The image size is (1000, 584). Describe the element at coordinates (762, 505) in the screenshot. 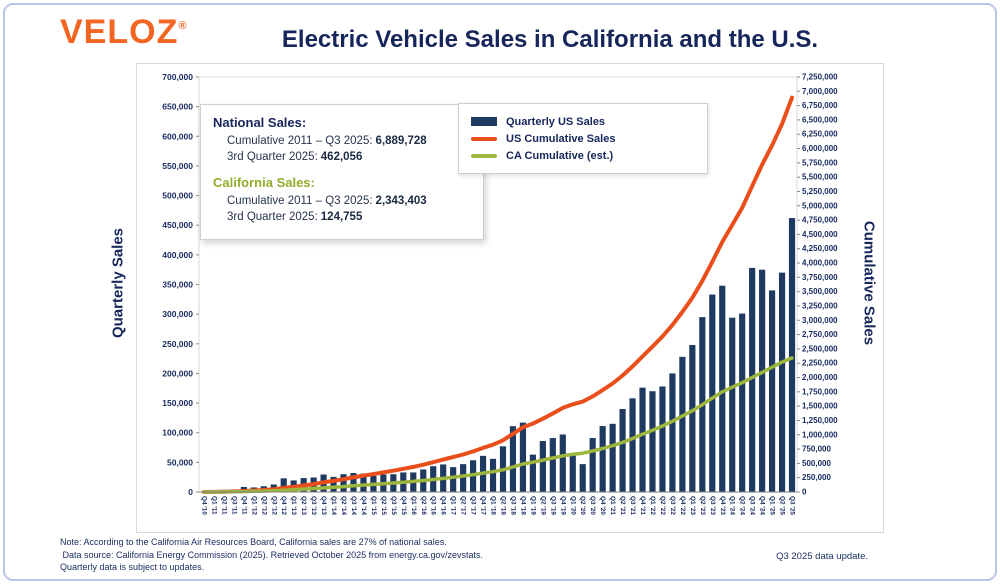

I see `svg-text: Q4 '24` at that location.